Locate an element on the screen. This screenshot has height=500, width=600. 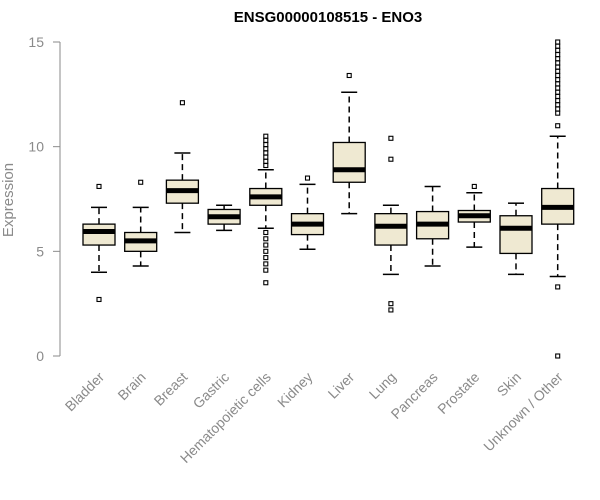
box-kidney is located at coordinates (307, 212).